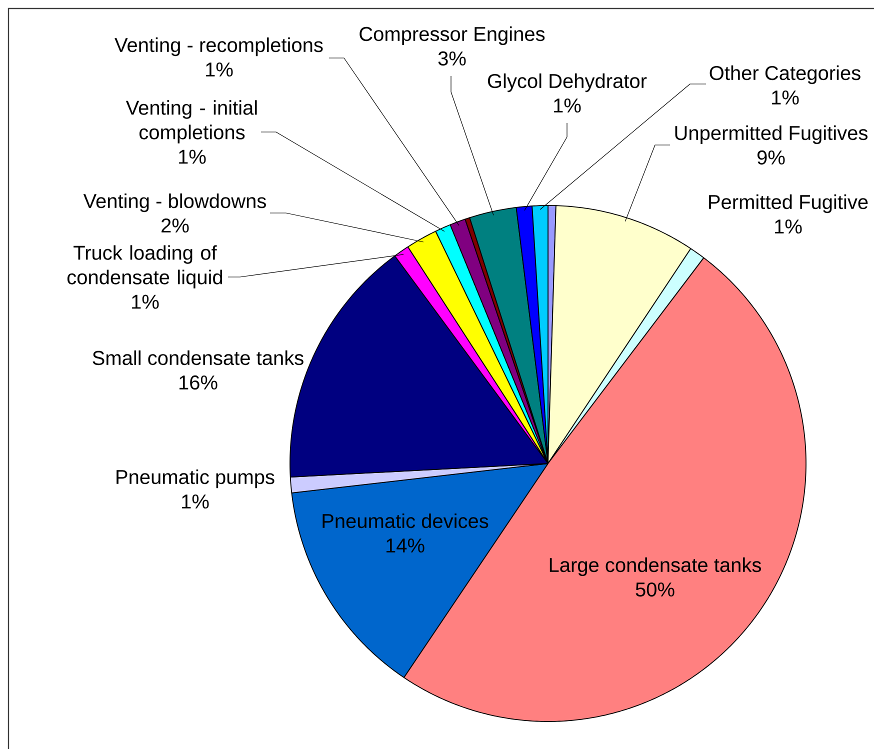 The image size is (874, 749). I want to click on slice-label: Other Categories, so click(785, 74).